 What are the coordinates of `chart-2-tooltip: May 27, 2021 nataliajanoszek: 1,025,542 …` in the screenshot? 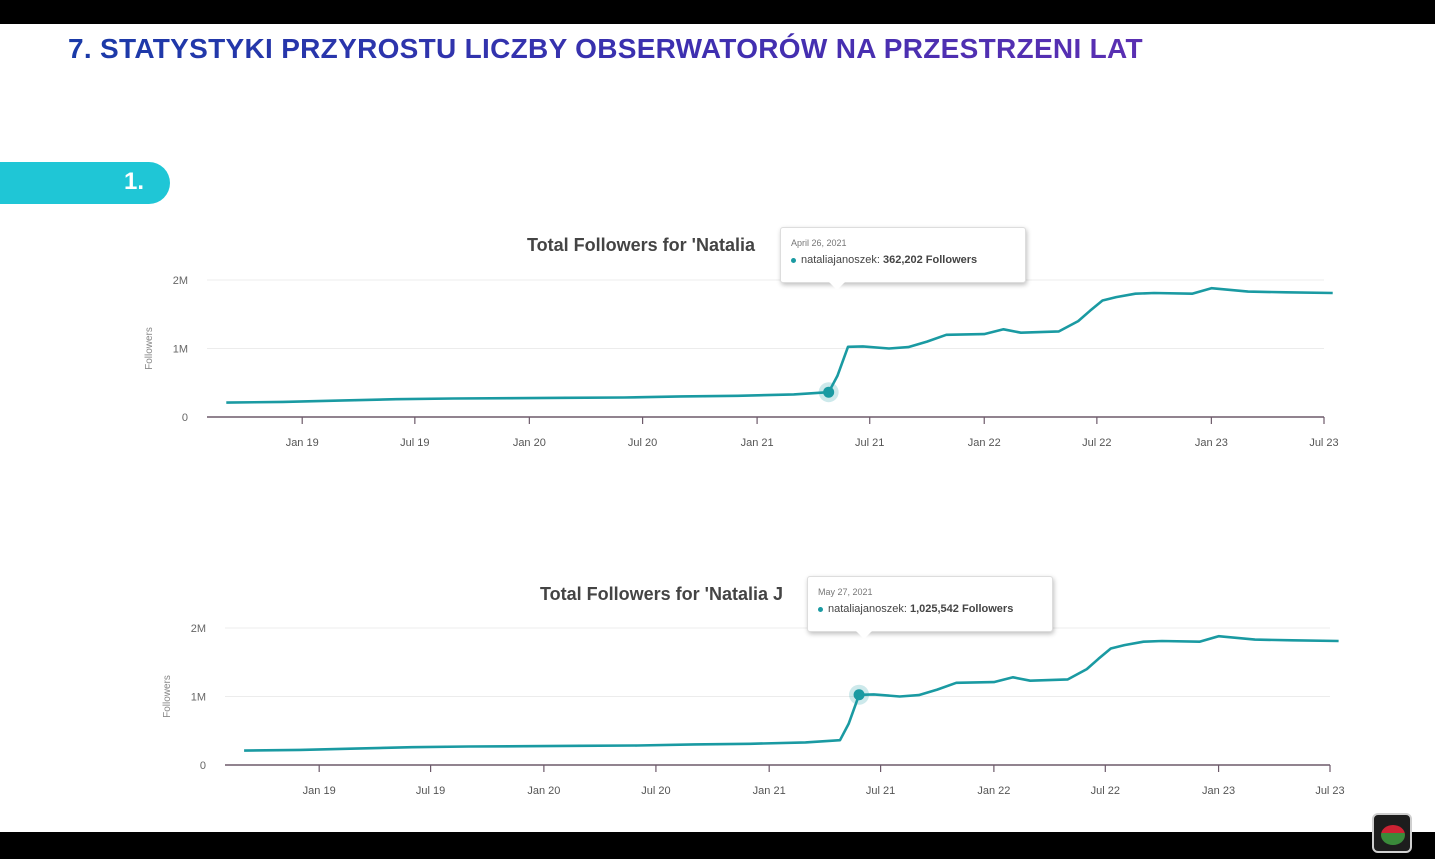 It's located at (930, 607).